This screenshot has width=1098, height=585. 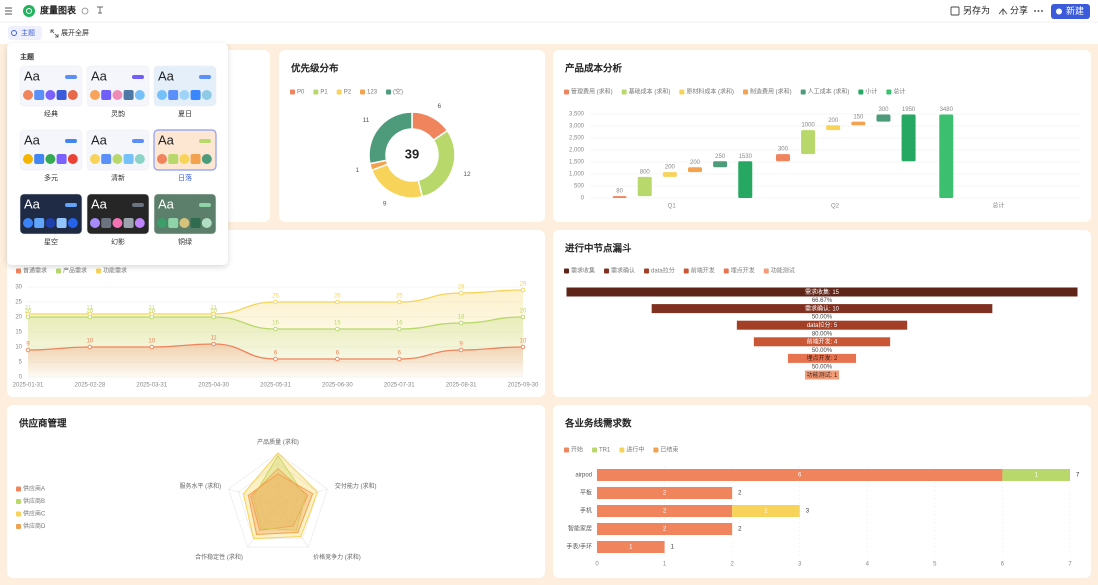 What do you see at coordinates (214, 339) in the screenshot?
I see `point-label: 11` at bounding box center [214, 339].